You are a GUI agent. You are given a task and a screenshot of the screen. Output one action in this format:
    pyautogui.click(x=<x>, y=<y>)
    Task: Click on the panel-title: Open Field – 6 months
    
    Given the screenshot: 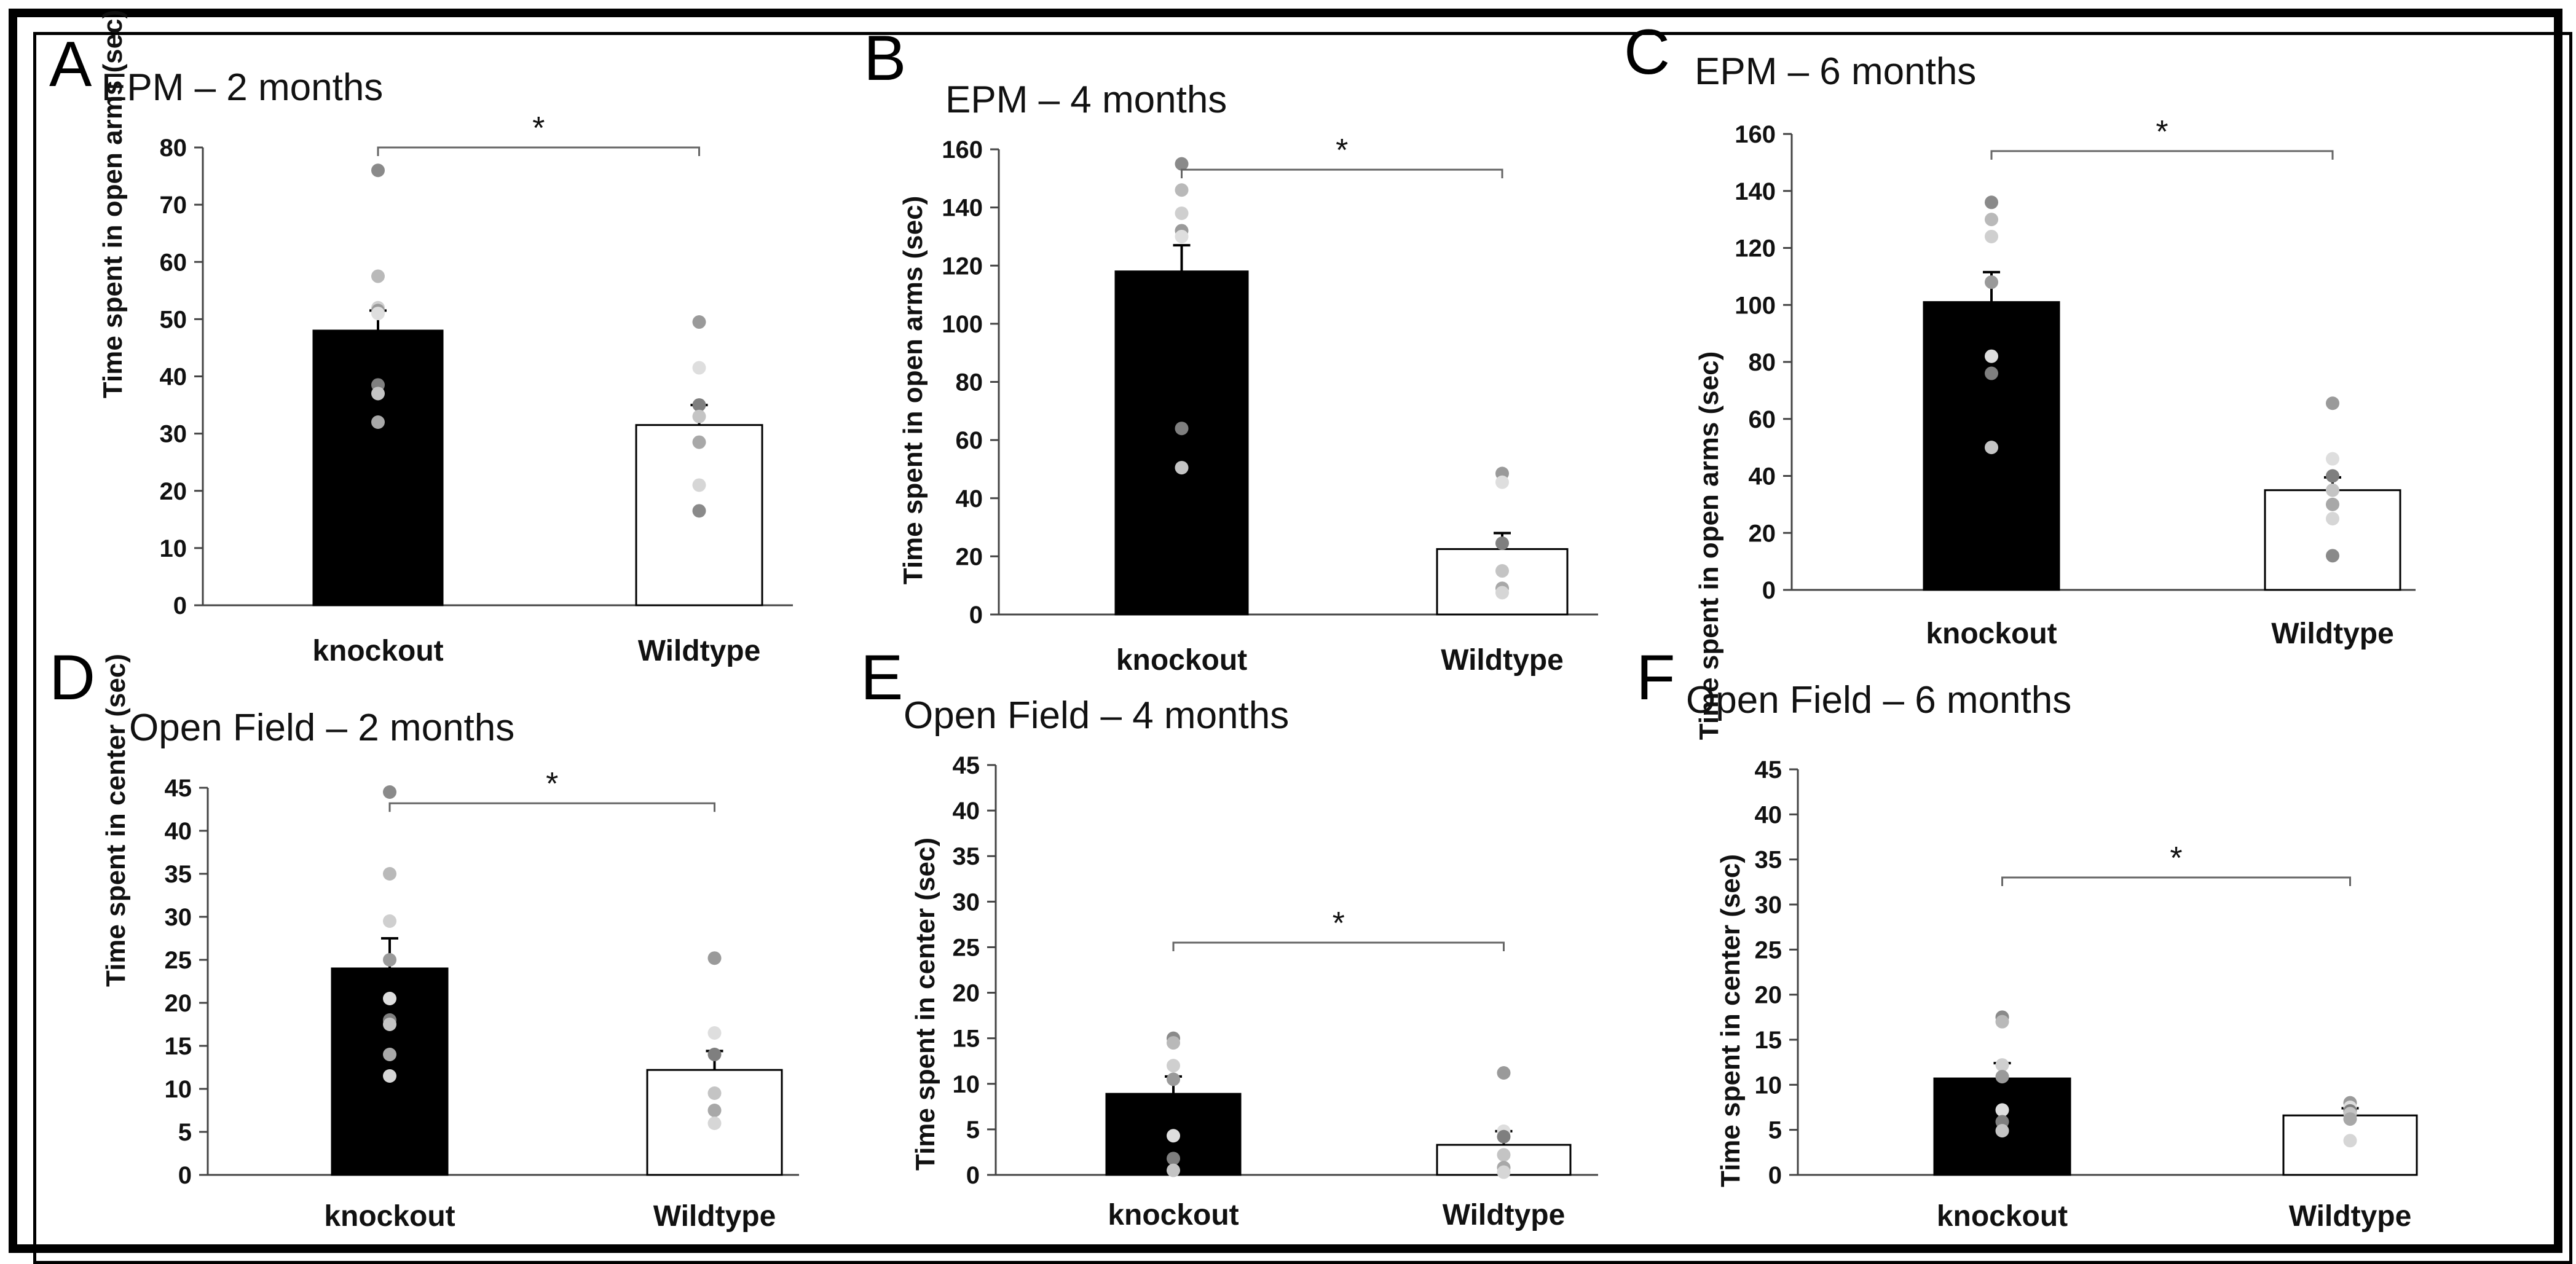 What is the action you would take?
    pyautogui.click(x=1879, y=700)
    